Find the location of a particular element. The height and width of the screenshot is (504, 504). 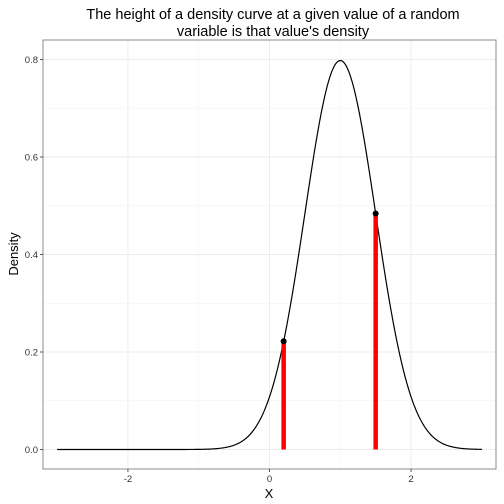

y-axis-title: Density is located at coordinates (13, 254).